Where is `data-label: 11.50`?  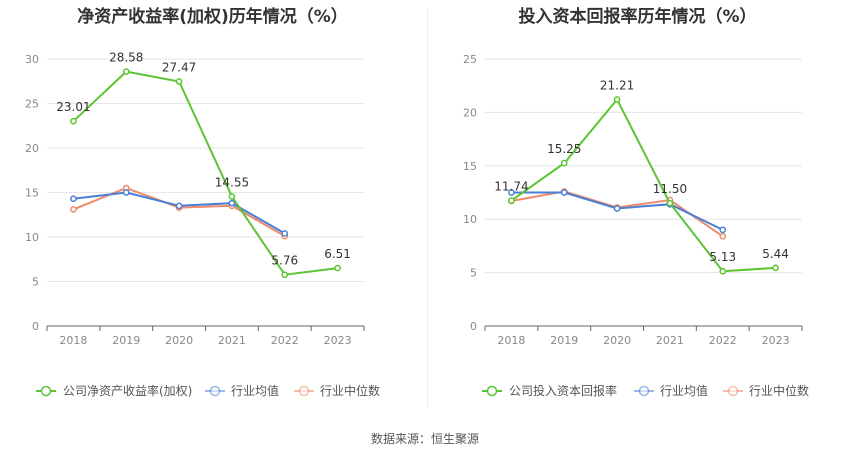
data-label: 11.50 is located at coordinates (670, 189).